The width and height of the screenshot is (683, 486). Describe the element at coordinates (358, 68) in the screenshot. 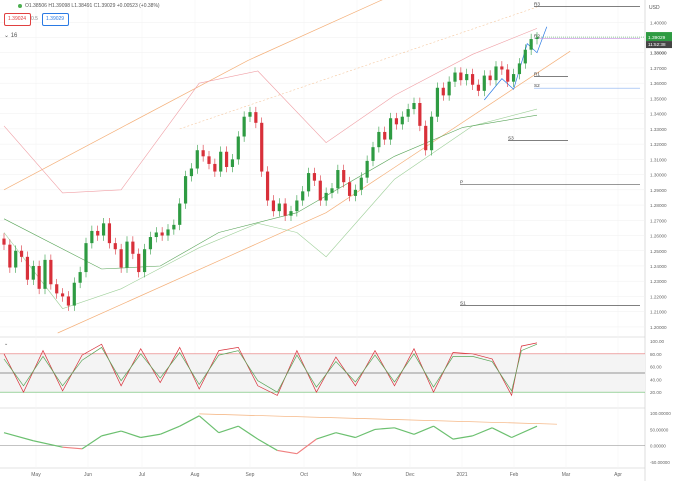

I see `channel-midline` at that location.